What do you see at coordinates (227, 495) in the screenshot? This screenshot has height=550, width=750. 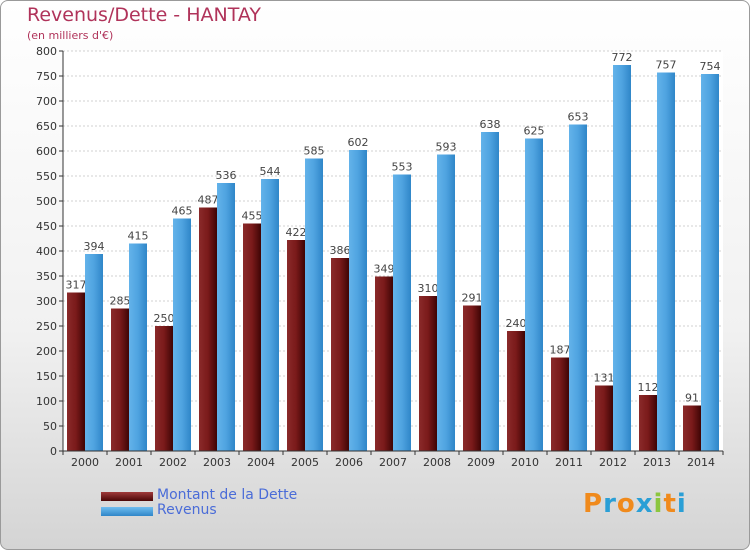 I see `legend-label-debt: Montant de la Dette` at bounding box center [227, 495].